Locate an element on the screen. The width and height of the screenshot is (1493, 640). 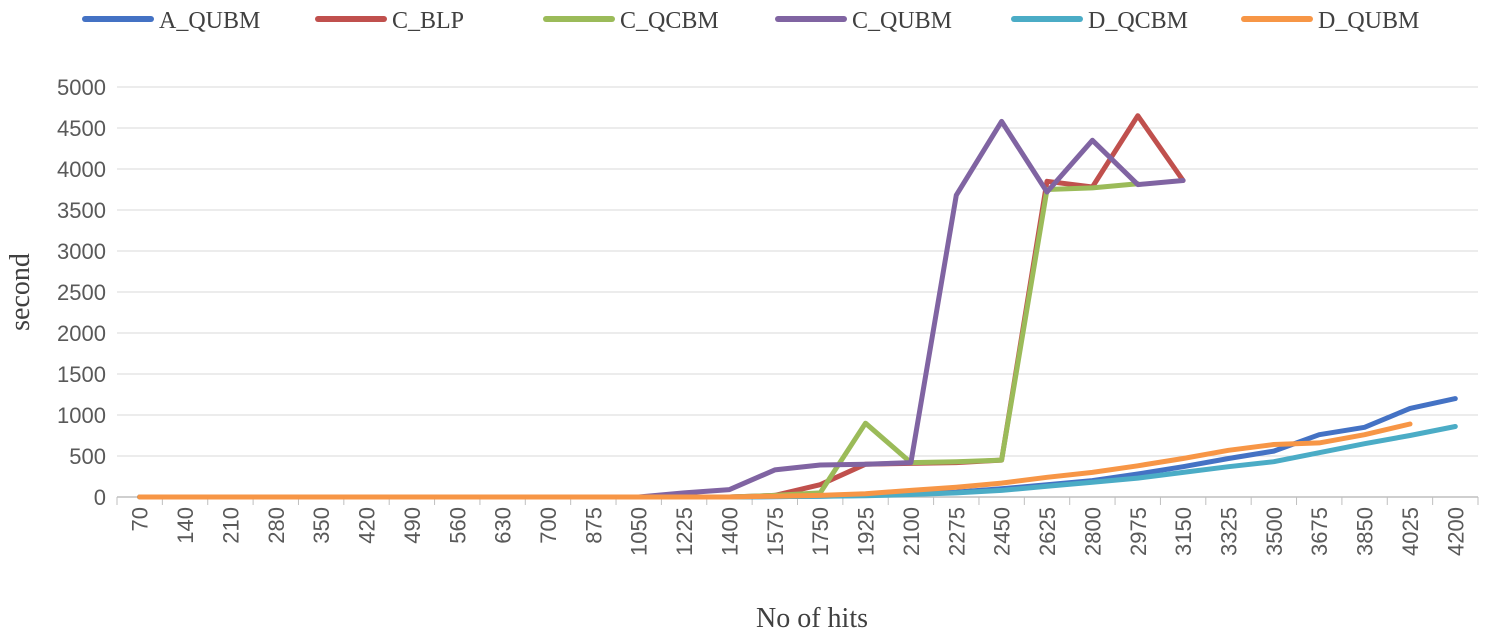
x-tick-label: 2800 is located at coordinates (1092, 531).